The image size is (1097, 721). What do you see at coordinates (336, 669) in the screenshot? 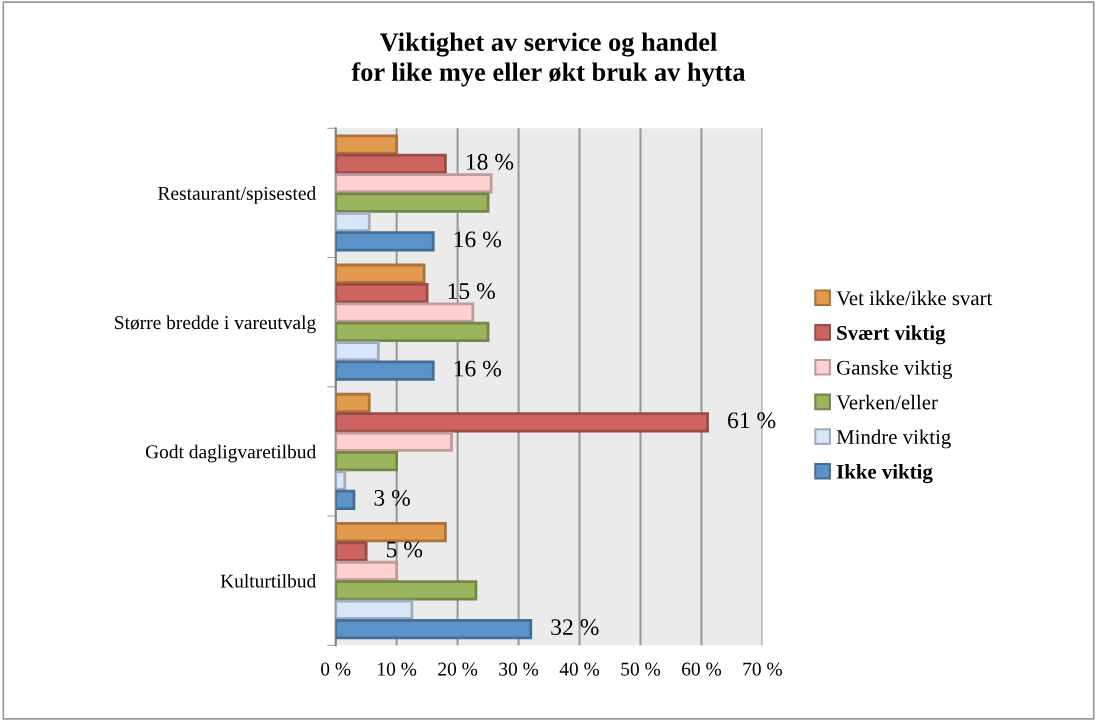
I see `x-tick-label: 0 %` at bounding box center [336, 669].